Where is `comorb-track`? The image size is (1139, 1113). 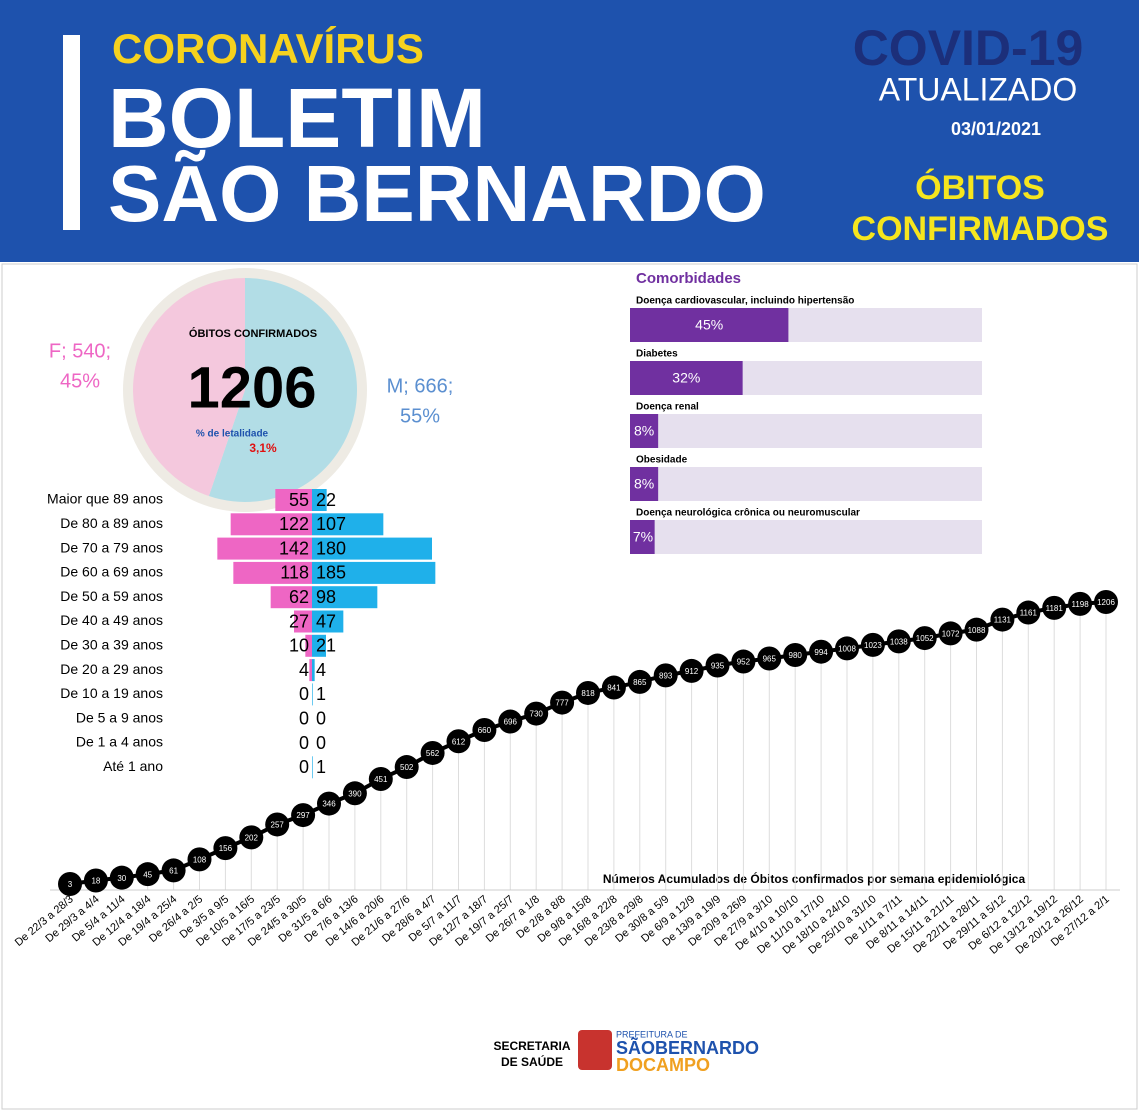 comorb-track is located at coordinates (806, 484).